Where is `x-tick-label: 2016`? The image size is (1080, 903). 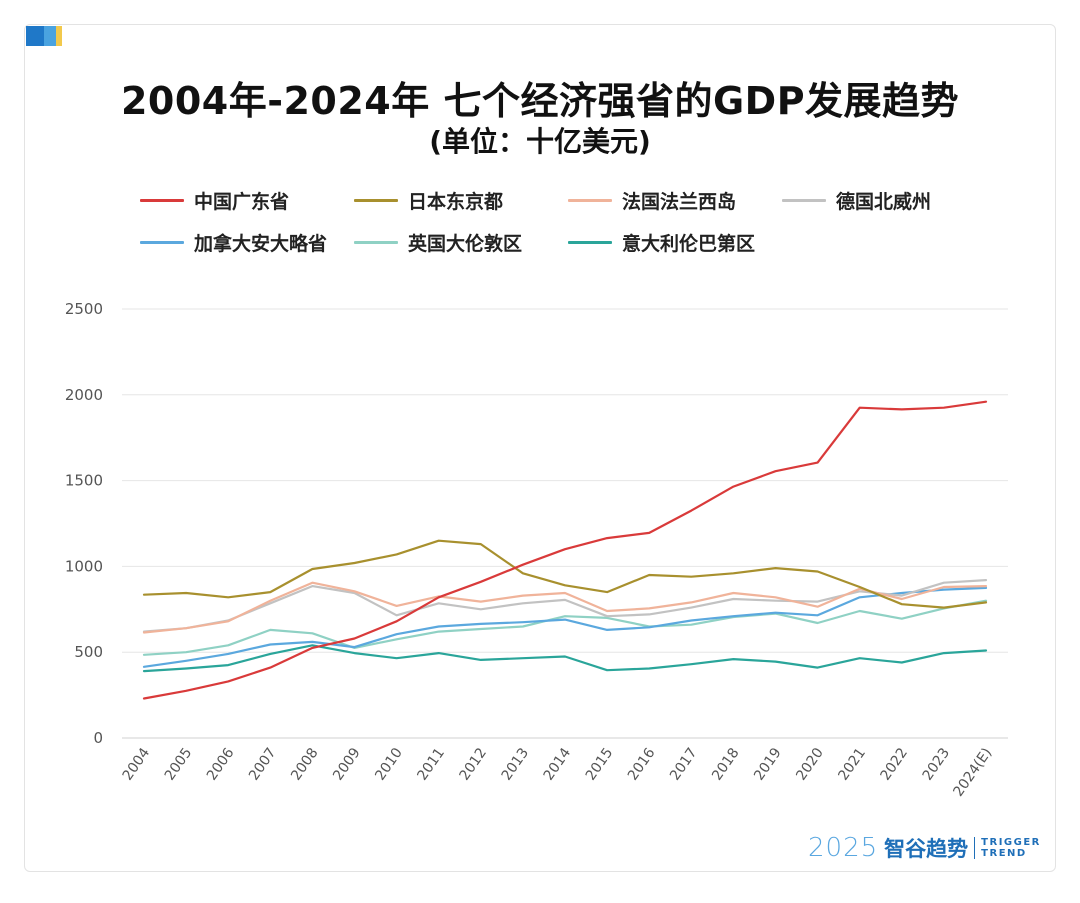
x-tick-label: 2016 is located at coordinates (642, 764).